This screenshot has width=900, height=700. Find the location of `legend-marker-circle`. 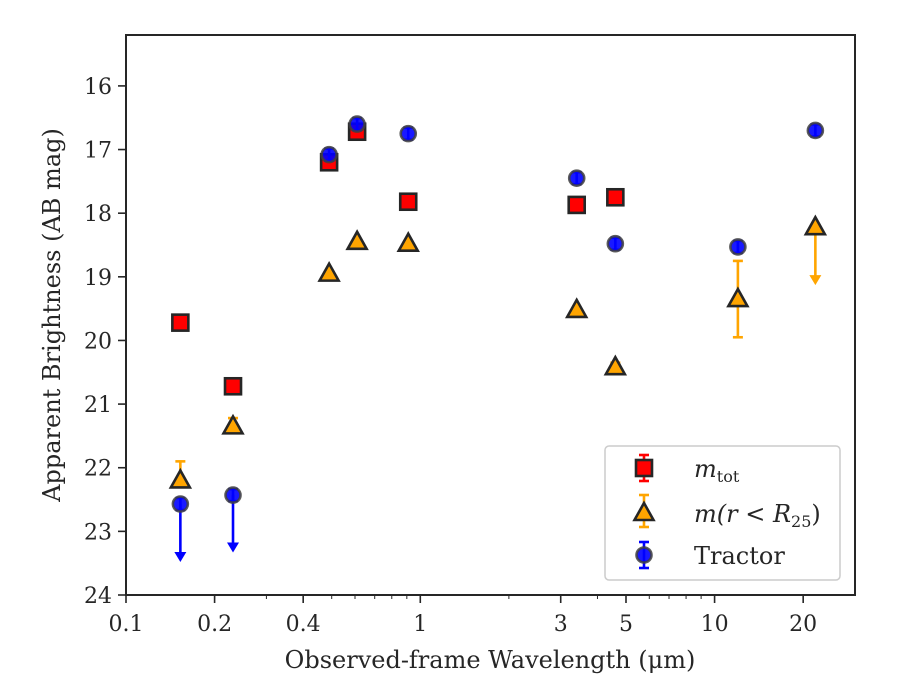

legend-marker-circle is located at coordinates (644, 555).